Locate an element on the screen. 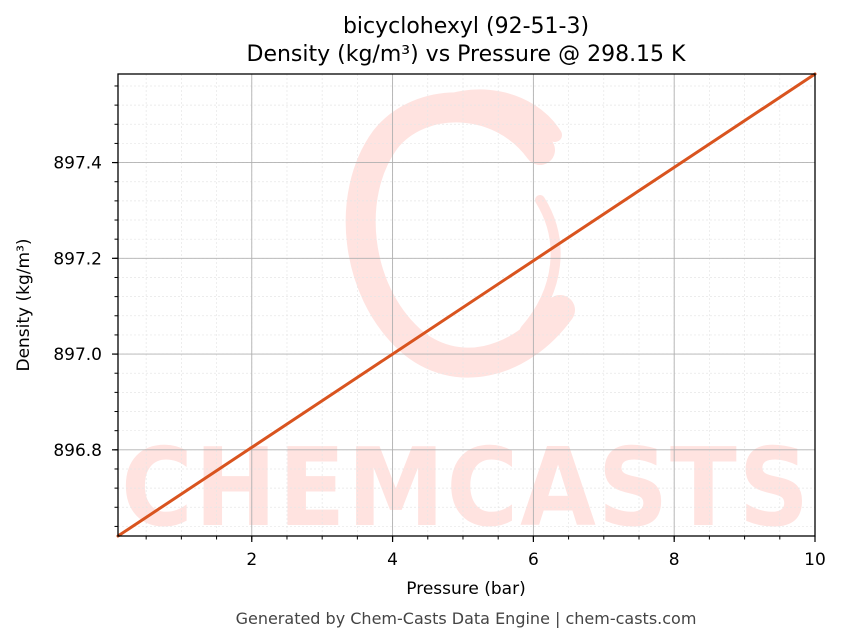 The height and width of the screenshot is (644, 843). x-tick-label: 6 is located at coordinates (533, 560).